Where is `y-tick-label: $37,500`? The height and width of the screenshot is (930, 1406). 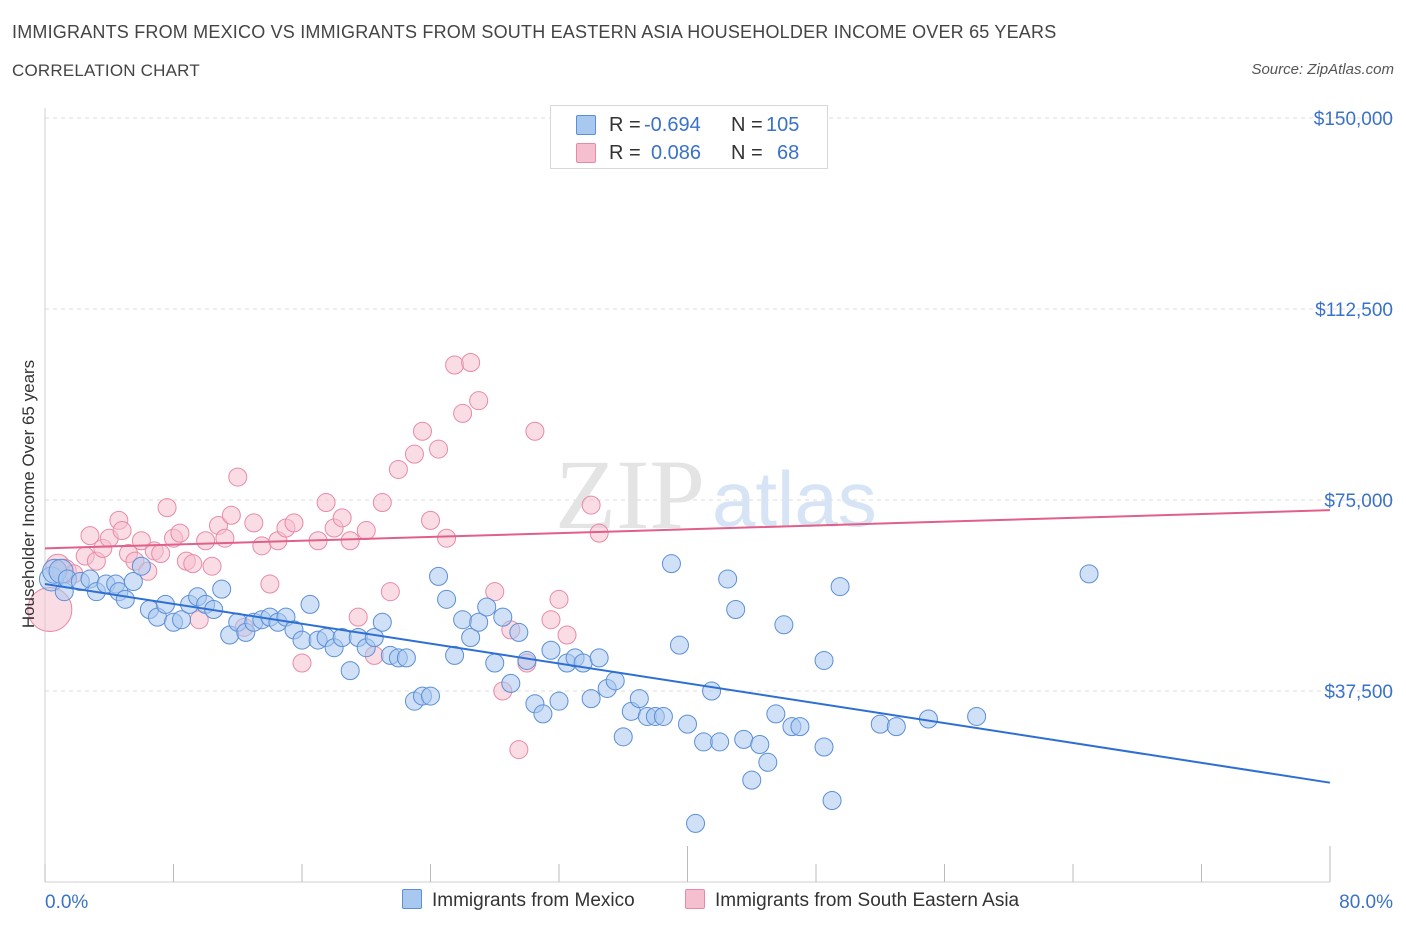 y-tick-label: $37,500 is located at coordinates (1358, 692).